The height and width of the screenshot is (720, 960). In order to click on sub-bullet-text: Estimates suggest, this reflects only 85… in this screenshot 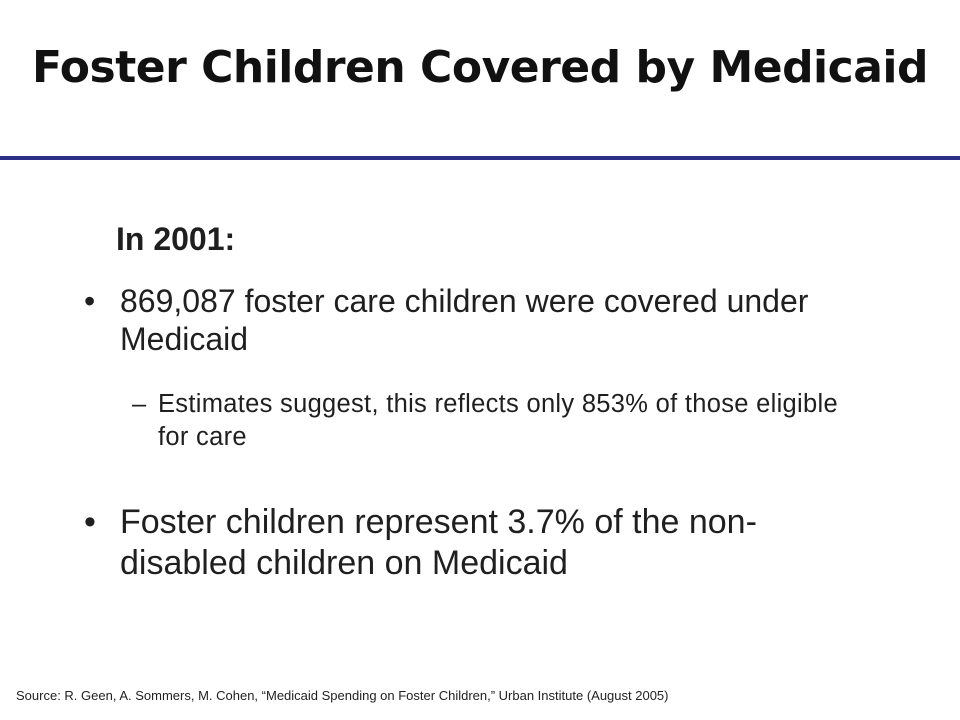, I will do `click(498, 421)`.